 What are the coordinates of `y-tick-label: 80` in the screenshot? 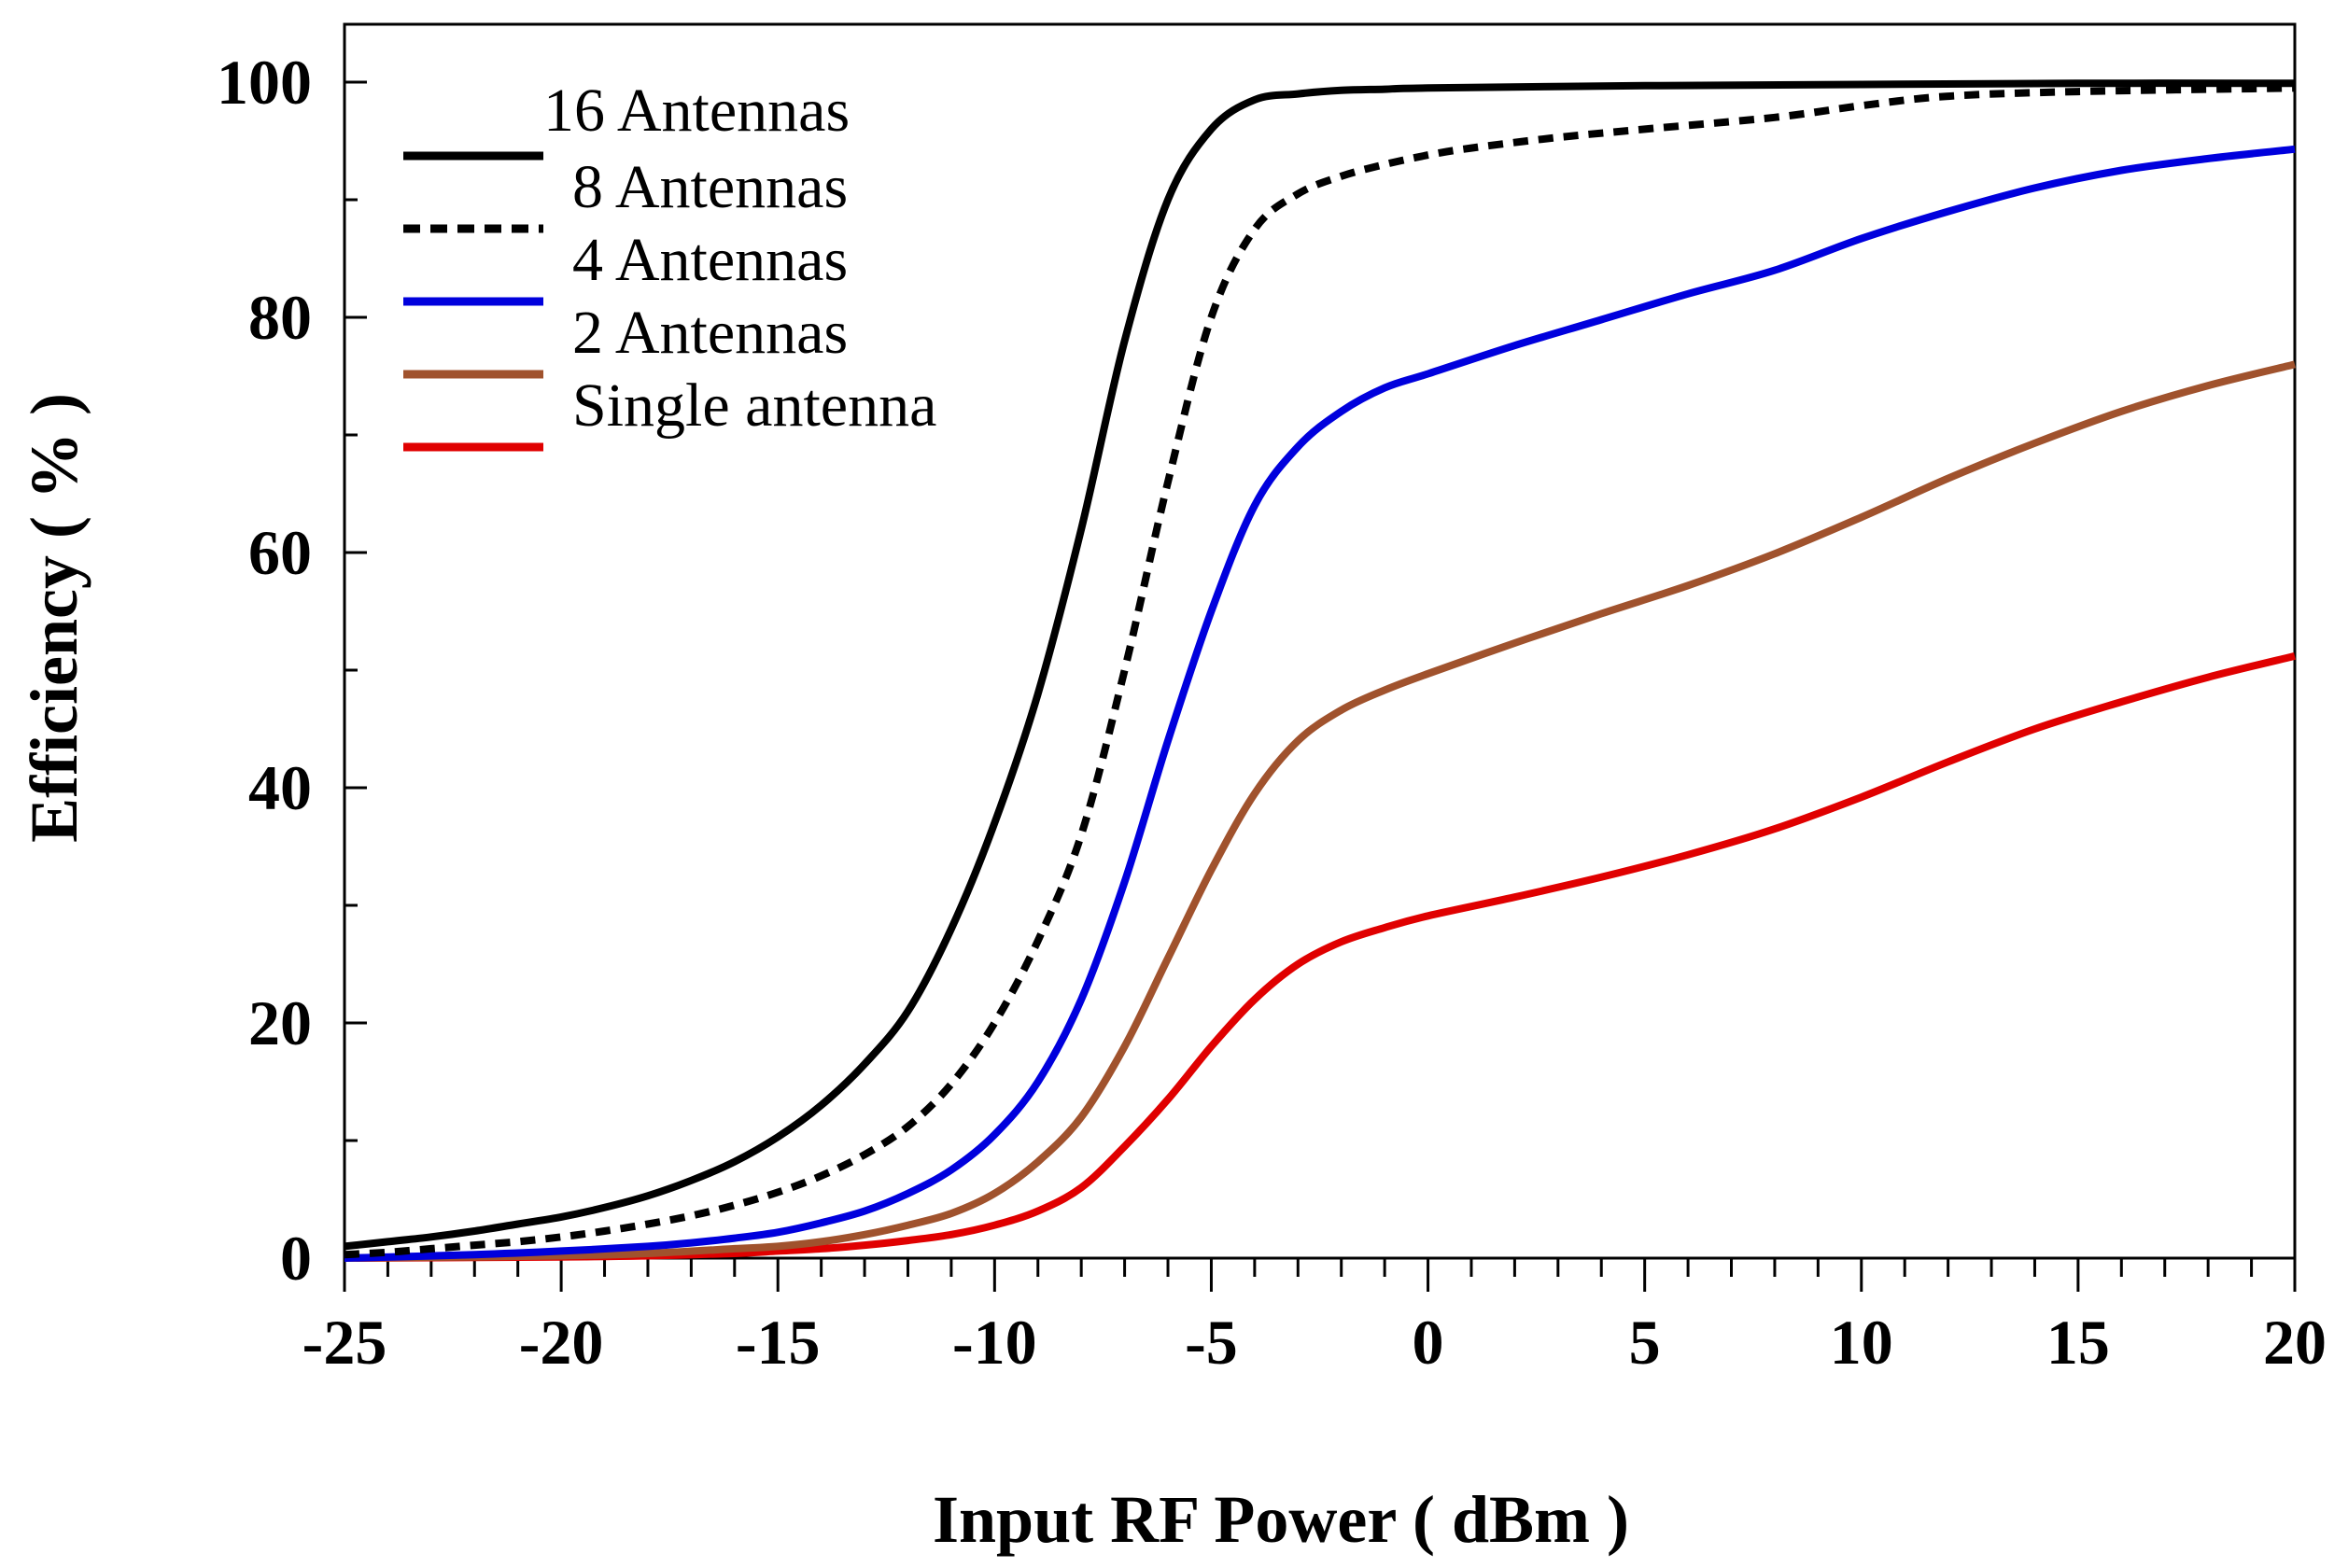 It's located at (280, 317).